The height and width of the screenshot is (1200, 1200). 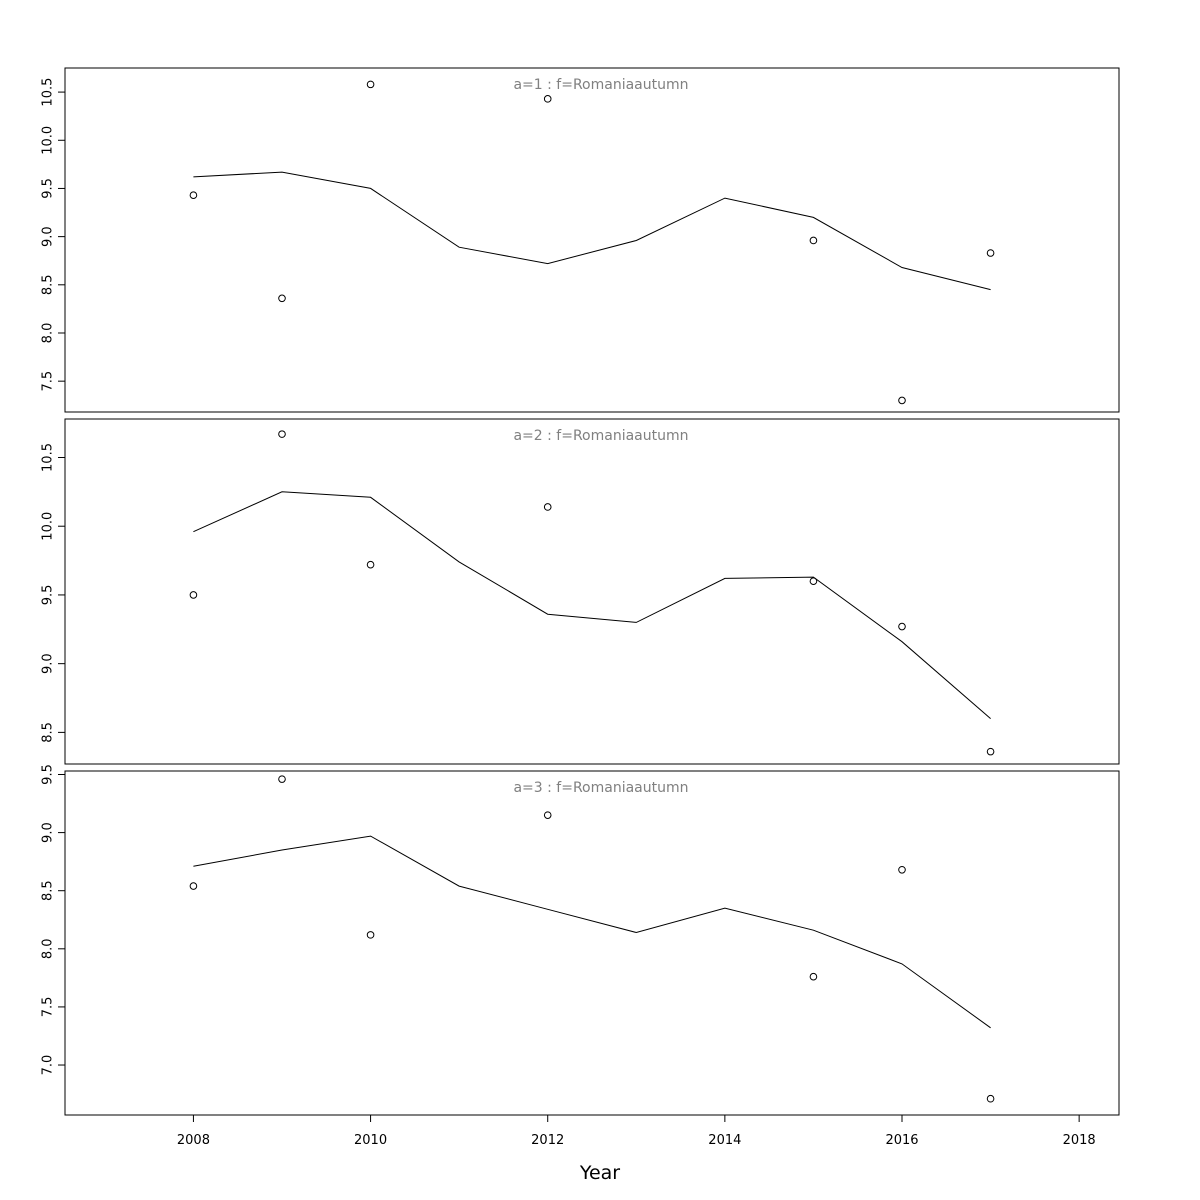 I want to click on x-tick-label: 2010, so click(x=370, y=1140).